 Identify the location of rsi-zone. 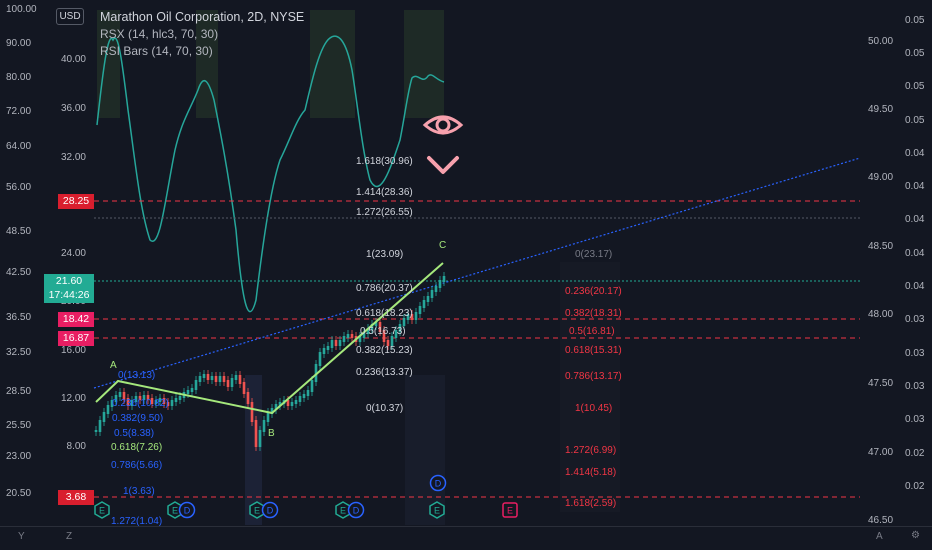
(424, 64).